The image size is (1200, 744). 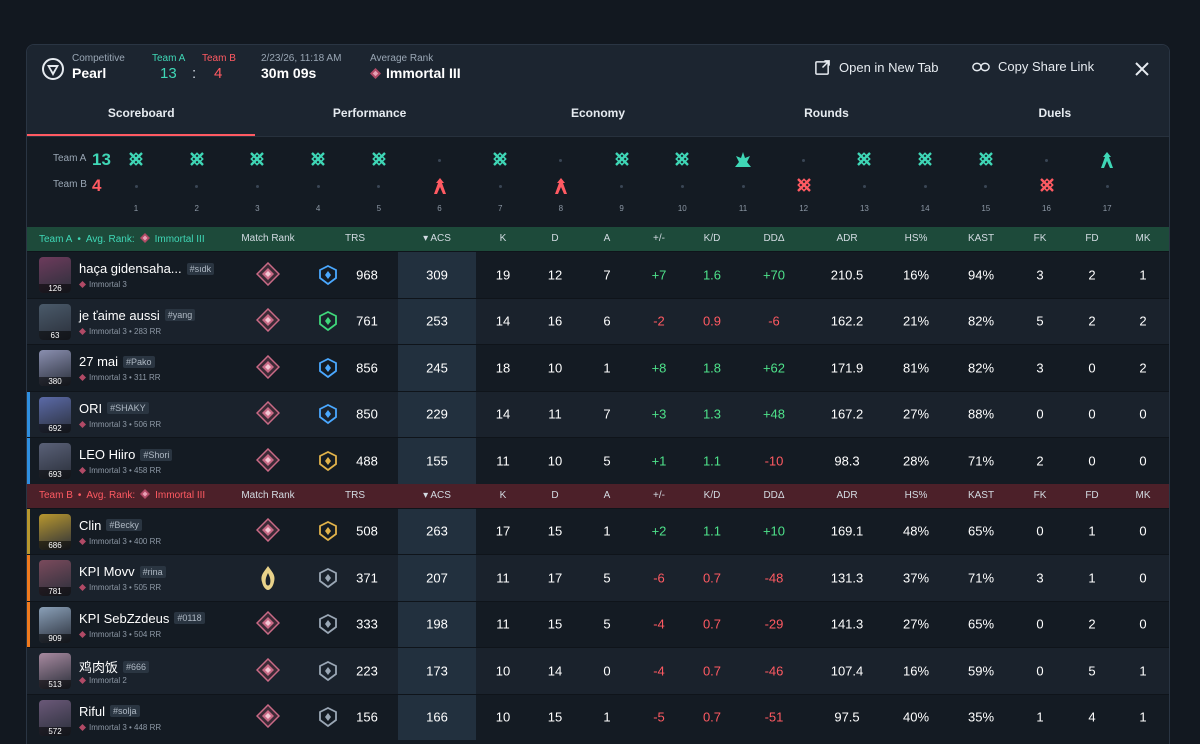 I want to click on player-name-group: LEO Hiiro #Shori, so click(x=126, y=454).